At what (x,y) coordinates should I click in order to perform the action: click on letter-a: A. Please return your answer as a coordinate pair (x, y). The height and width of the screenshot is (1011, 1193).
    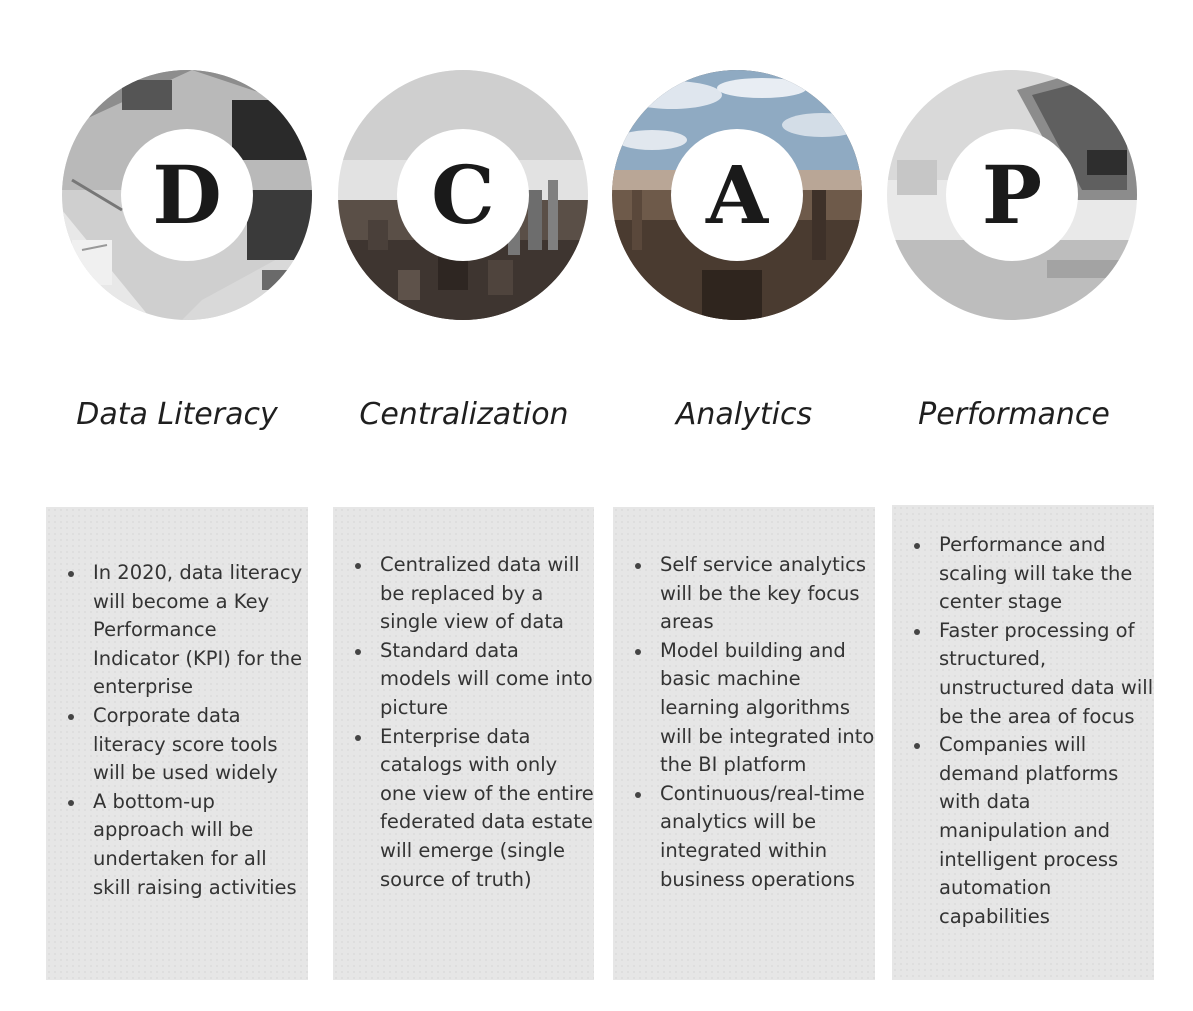
    Looking at the image, I should click on (737, 195).